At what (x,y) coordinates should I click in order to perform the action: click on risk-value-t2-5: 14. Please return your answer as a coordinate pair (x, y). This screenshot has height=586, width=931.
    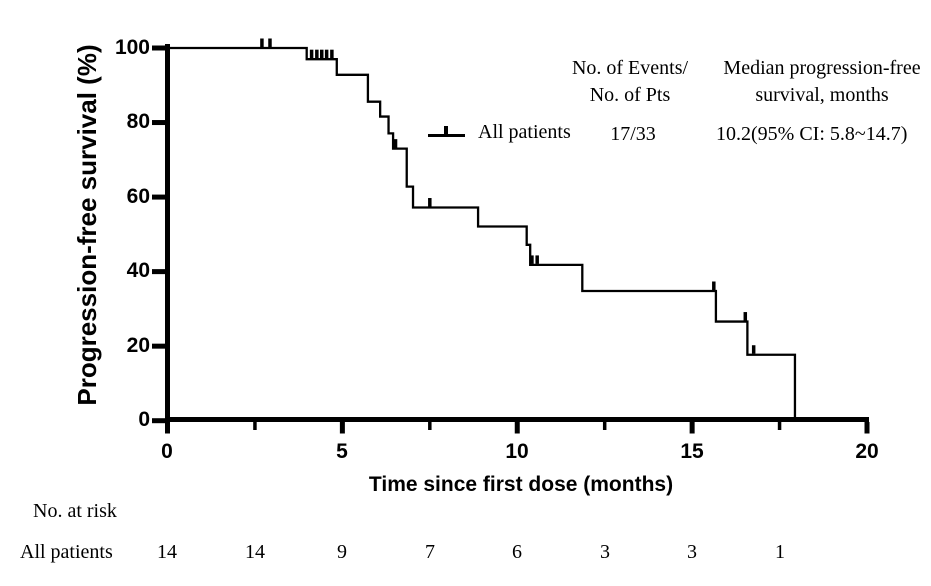
    Looking at the image, I should click on (255, 552).